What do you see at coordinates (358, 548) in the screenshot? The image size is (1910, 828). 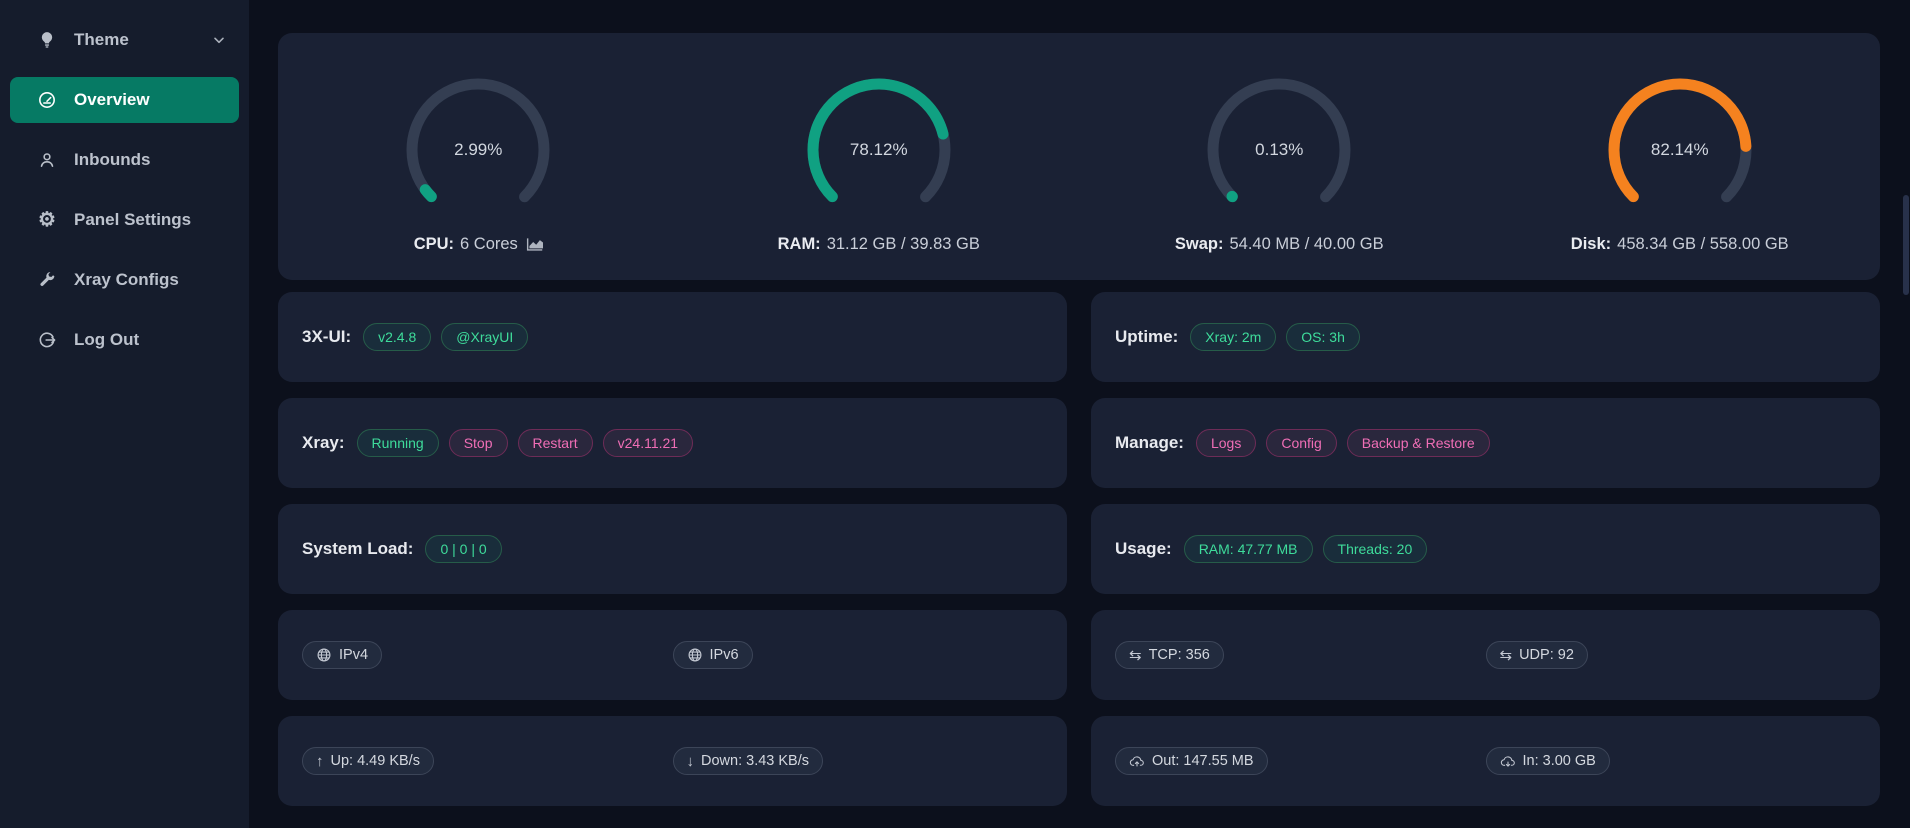 I see `system-load-label: System Load:` at bounding box center [358, 548].